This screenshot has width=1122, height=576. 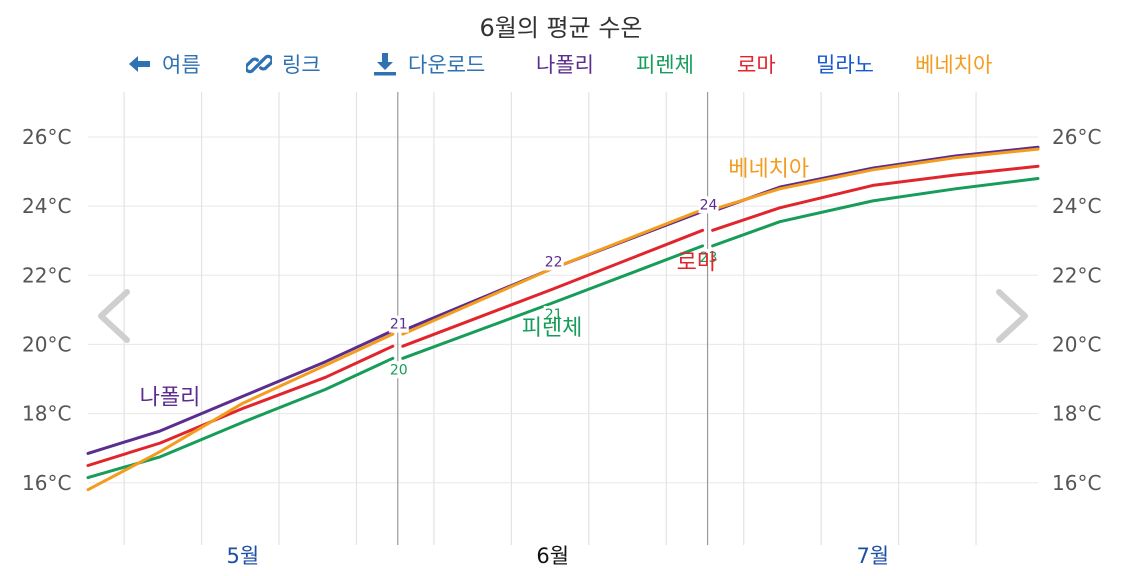 I want to click on month-label: 6월, so click(x=552, y=556).